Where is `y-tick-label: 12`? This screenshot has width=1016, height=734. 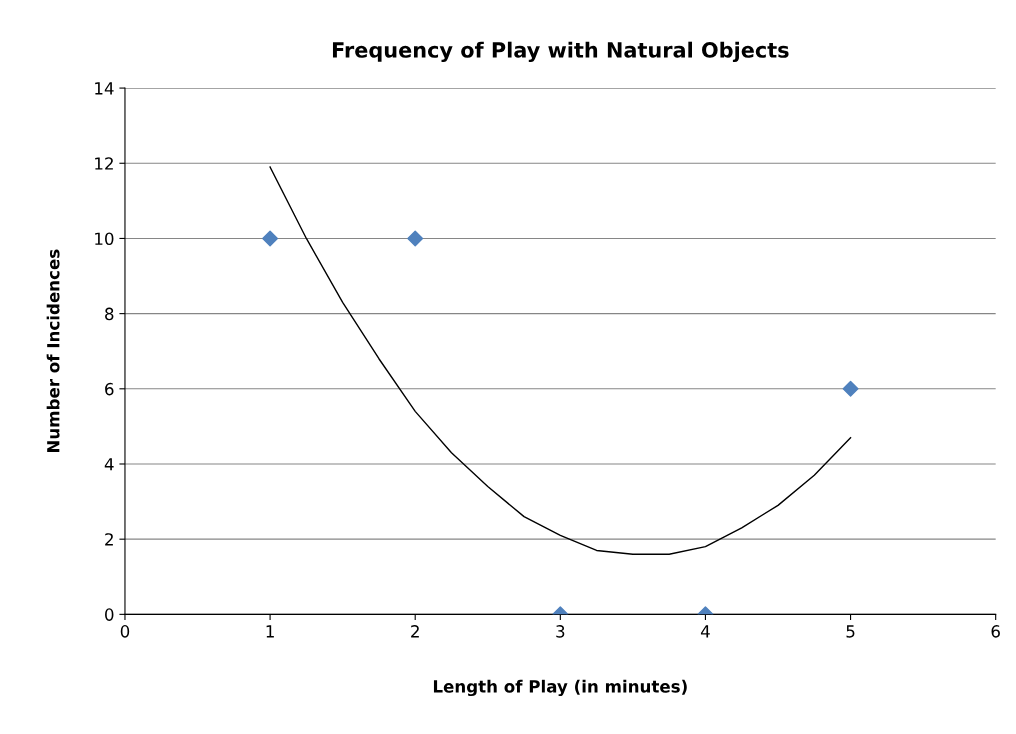 y-tick-label: 12 is located at coordinates (104, 163).